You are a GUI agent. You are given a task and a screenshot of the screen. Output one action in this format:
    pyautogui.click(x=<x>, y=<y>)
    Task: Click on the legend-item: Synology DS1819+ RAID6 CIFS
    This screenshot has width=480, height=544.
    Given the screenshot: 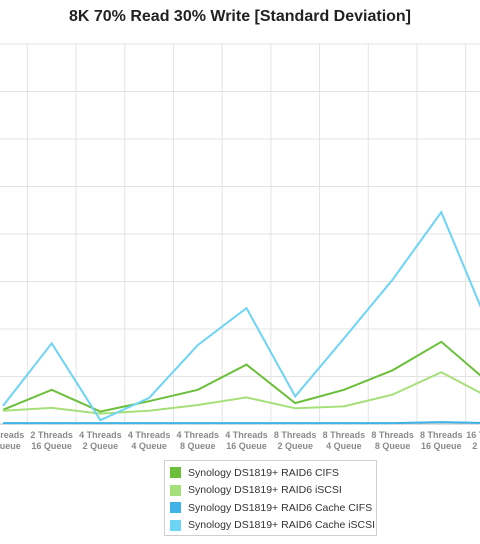 What is the action you would take?
    pyautogui.click(x=273, y=473)
    